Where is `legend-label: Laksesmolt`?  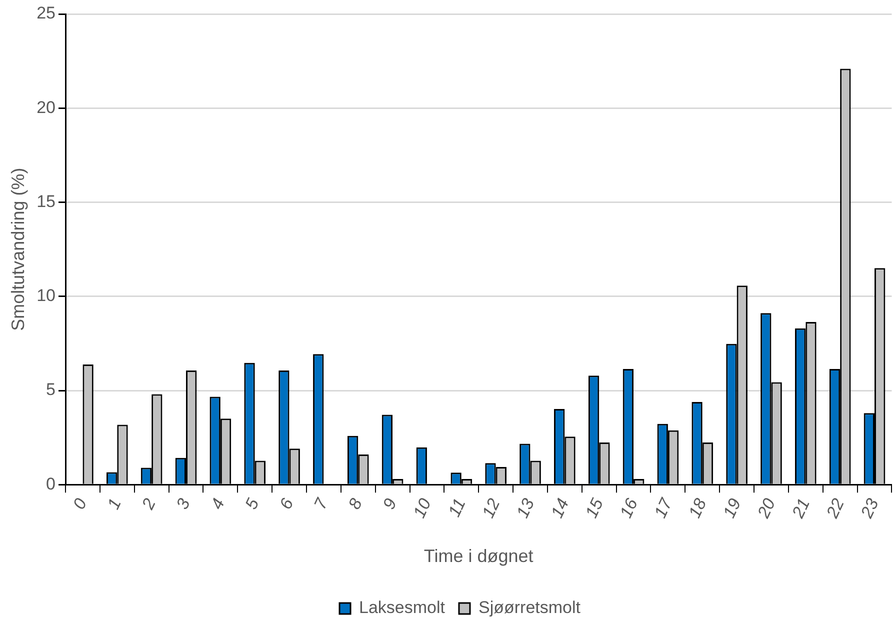
legend-label: Laksesmolt is located at coordinates (402, 608).